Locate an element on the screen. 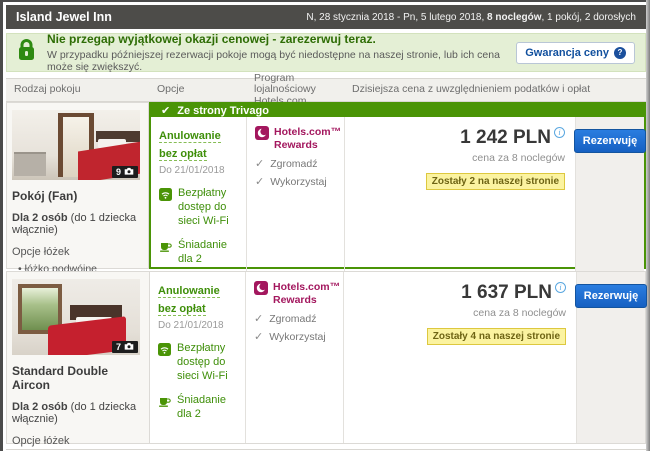 This screenshot has height=451, width=650. availability-badge: Zostały 2 na naszej stronie is located at coordinates (495, 181).